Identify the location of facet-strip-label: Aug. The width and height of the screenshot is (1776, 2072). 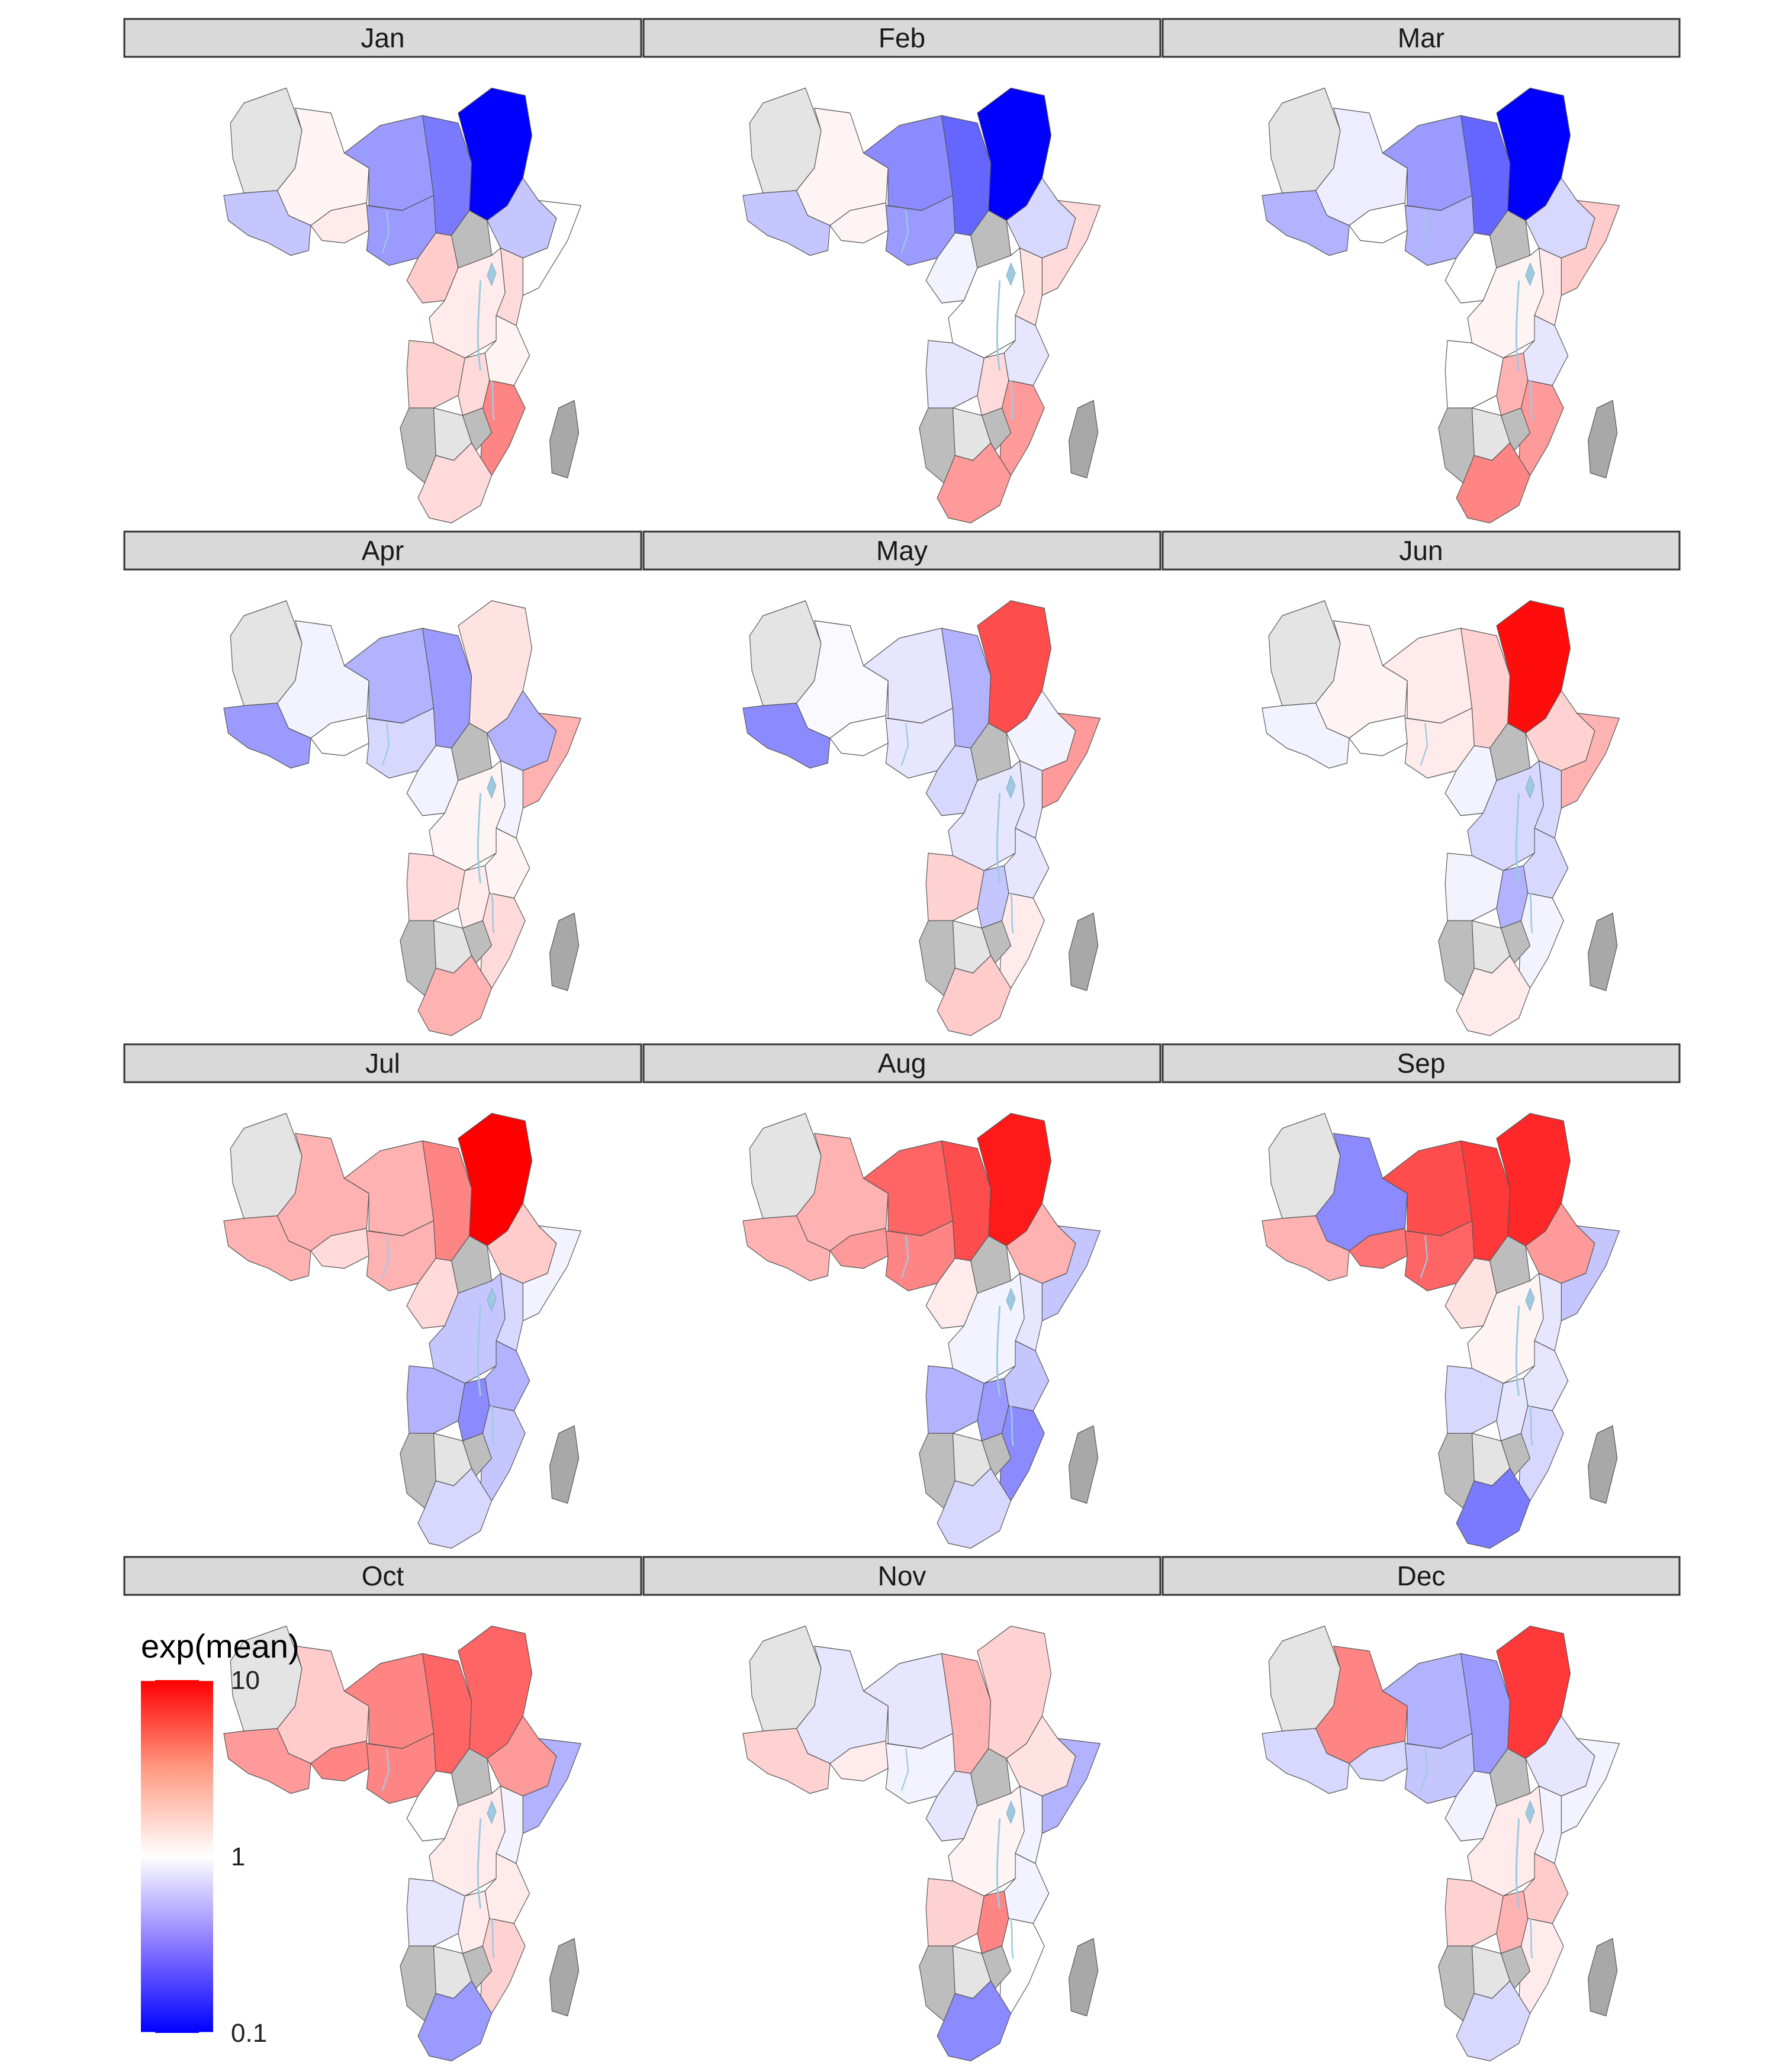
(902, 1063).